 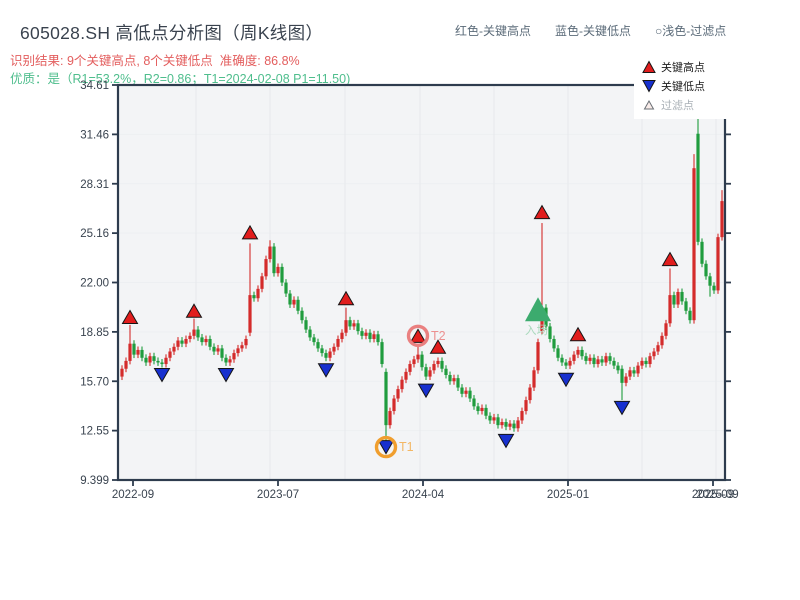 I want to click on y-tick-label: 28.31, so click(x=94, y=185).